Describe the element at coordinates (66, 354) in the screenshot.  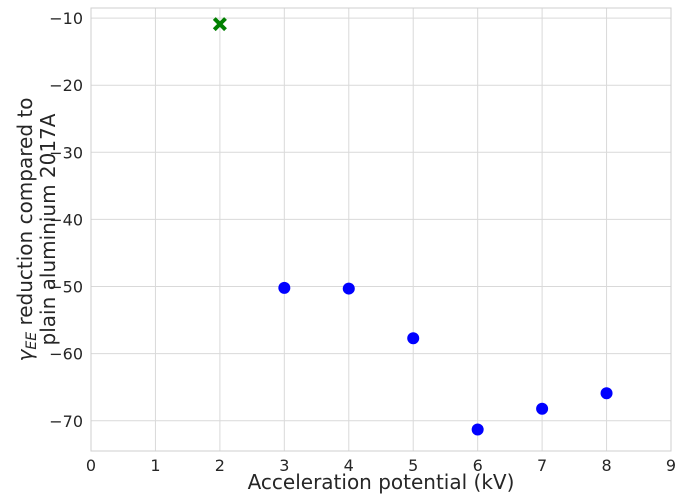
I see `y-tick-label: −60` at that location.